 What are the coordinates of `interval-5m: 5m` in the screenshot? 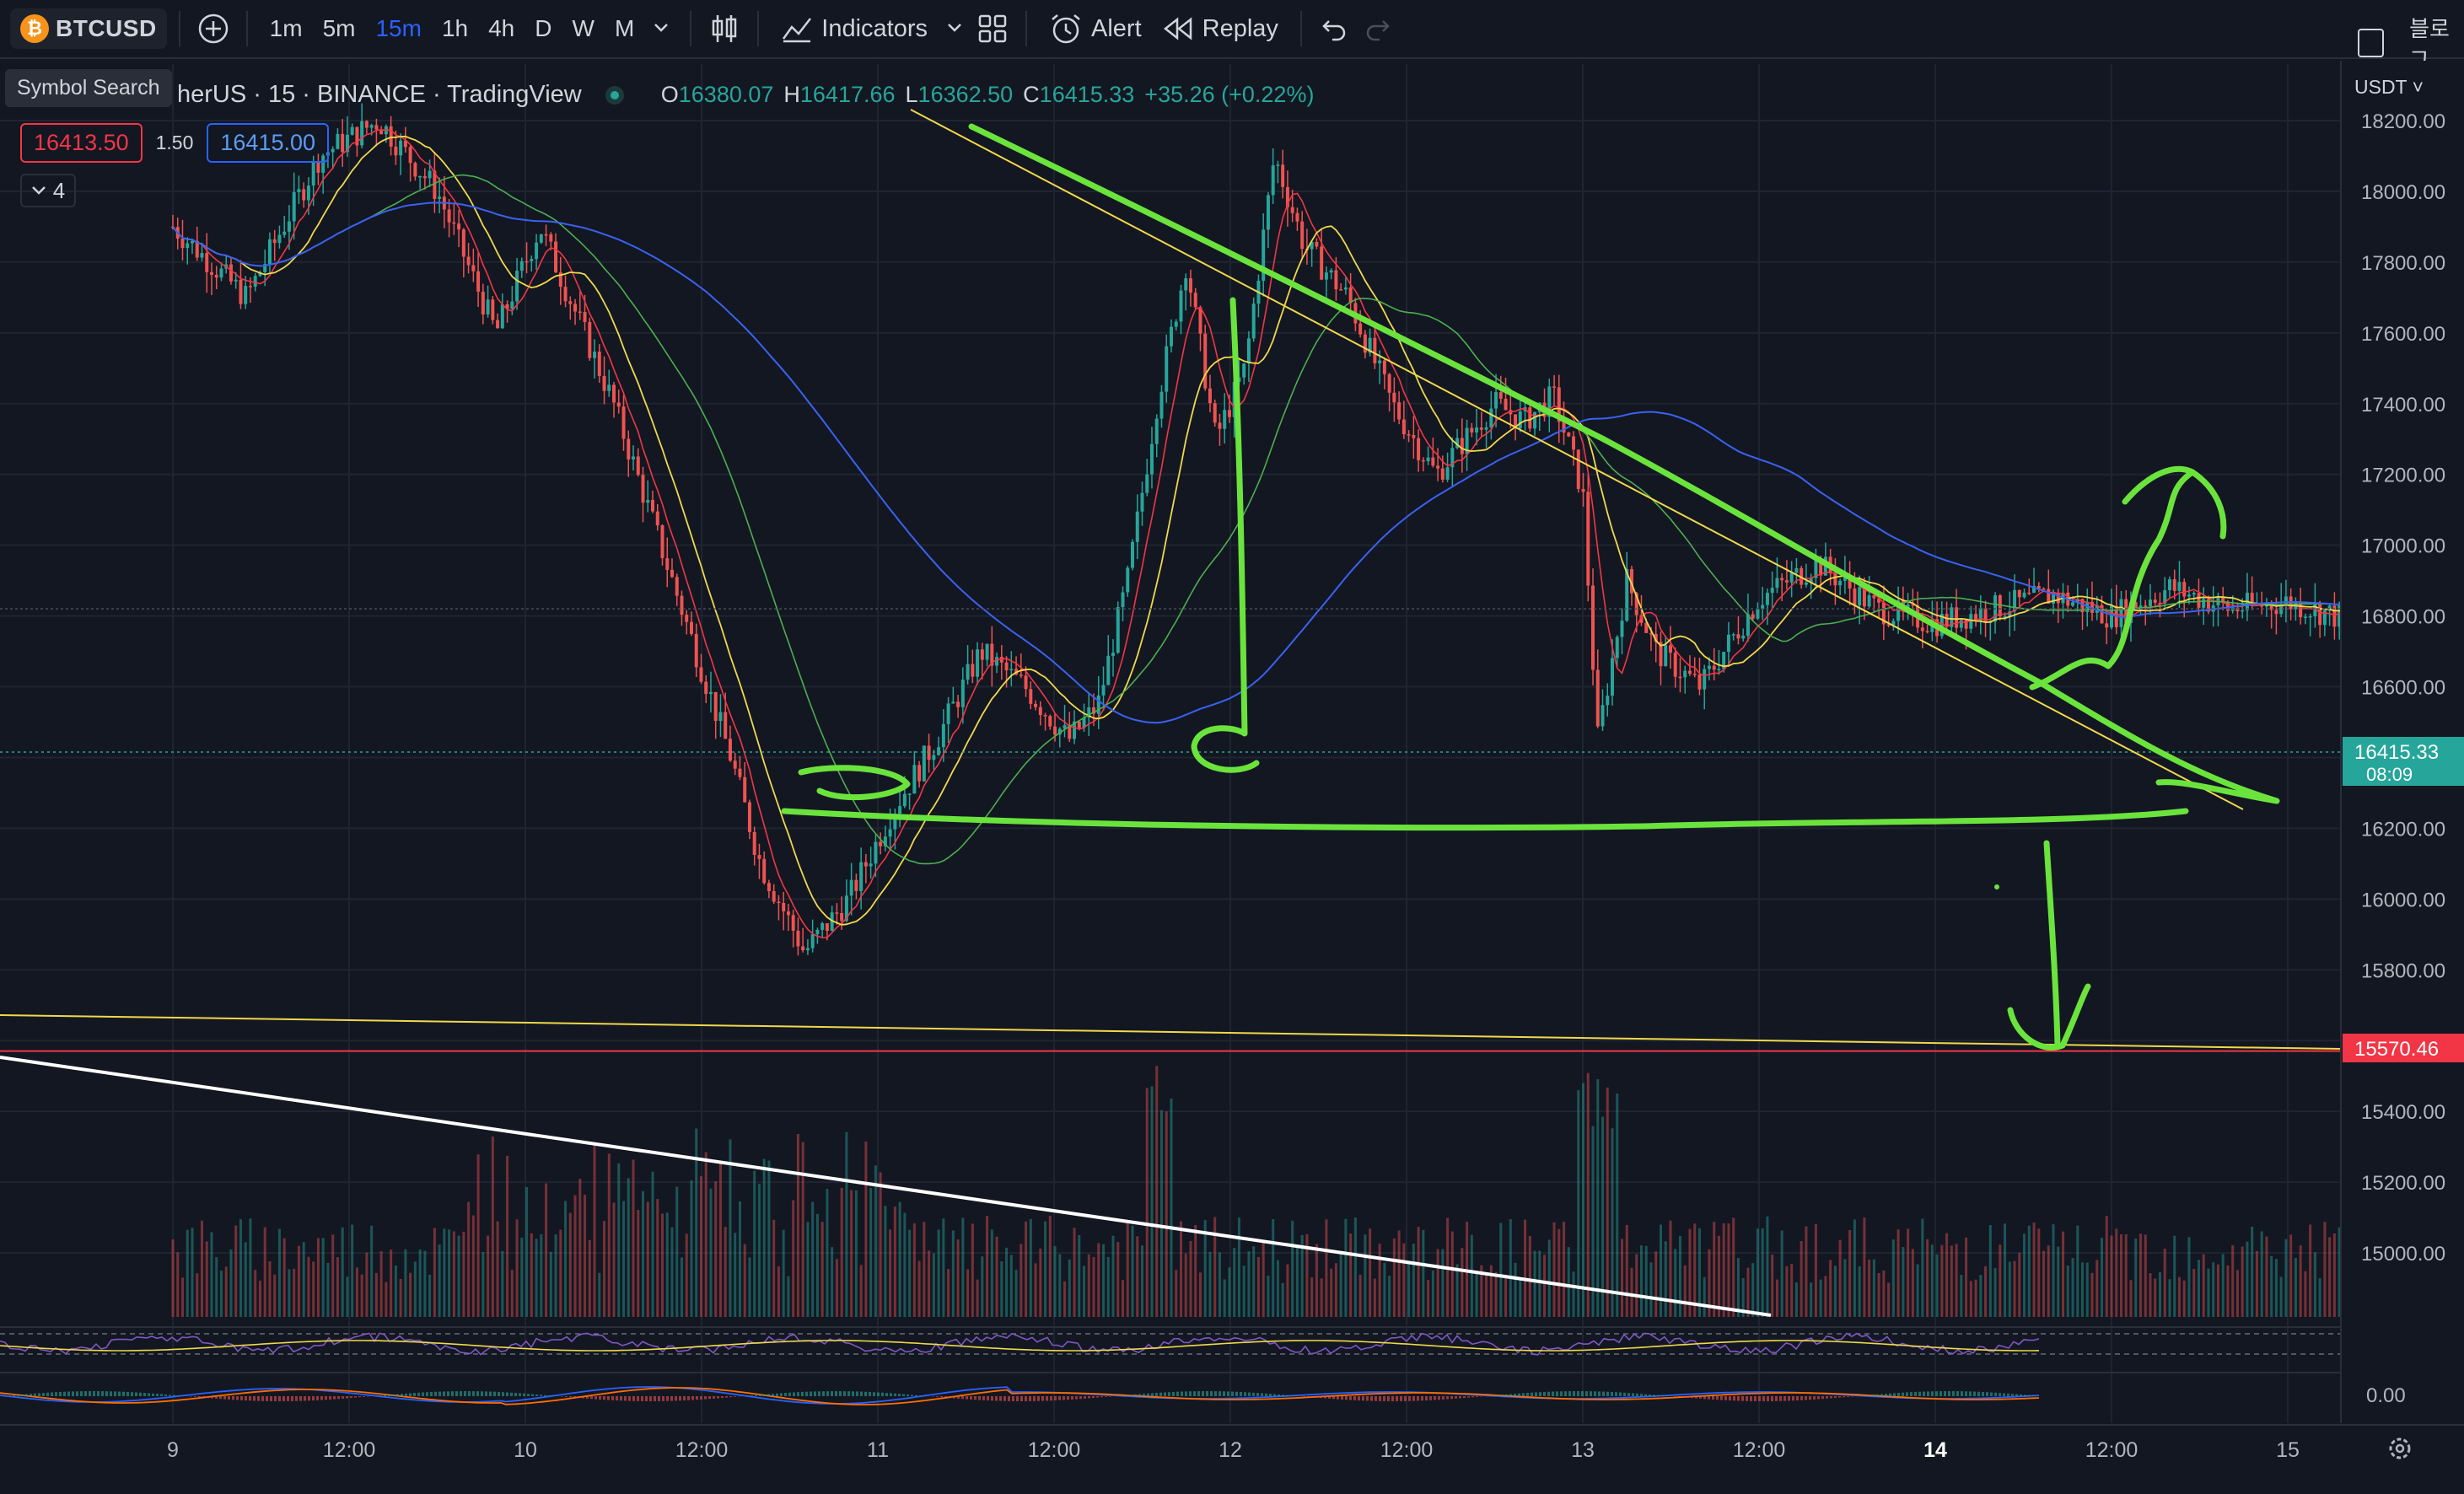 It's located at (339, 28).